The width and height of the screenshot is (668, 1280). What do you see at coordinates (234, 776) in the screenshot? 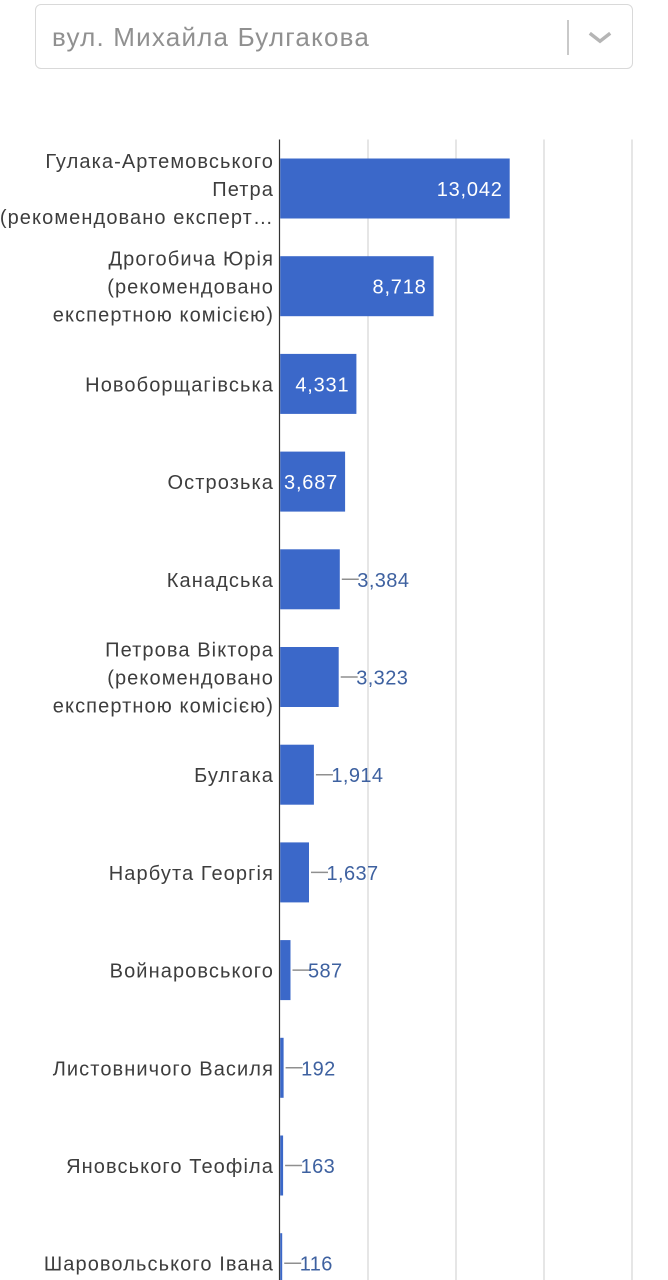
I see `svg-text: Булгака` at bounding box center [234, 776].